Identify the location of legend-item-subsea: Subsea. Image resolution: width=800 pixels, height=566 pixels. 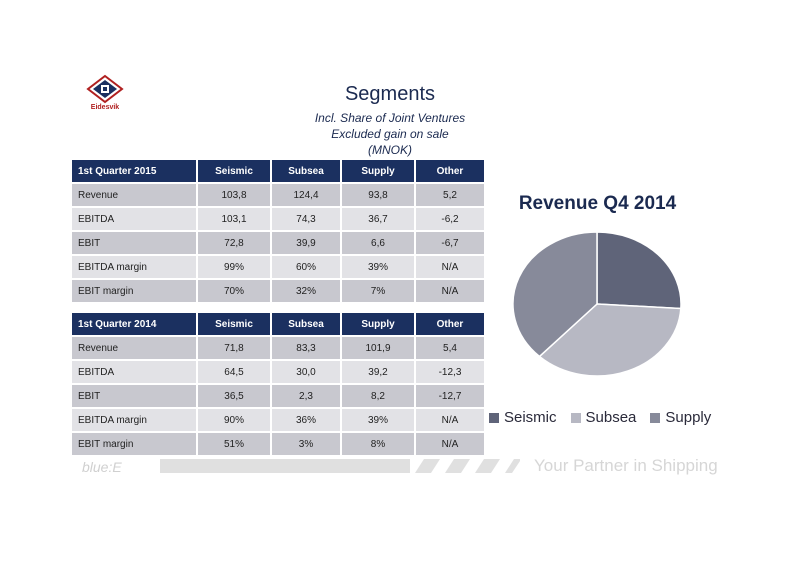
(603, 417).